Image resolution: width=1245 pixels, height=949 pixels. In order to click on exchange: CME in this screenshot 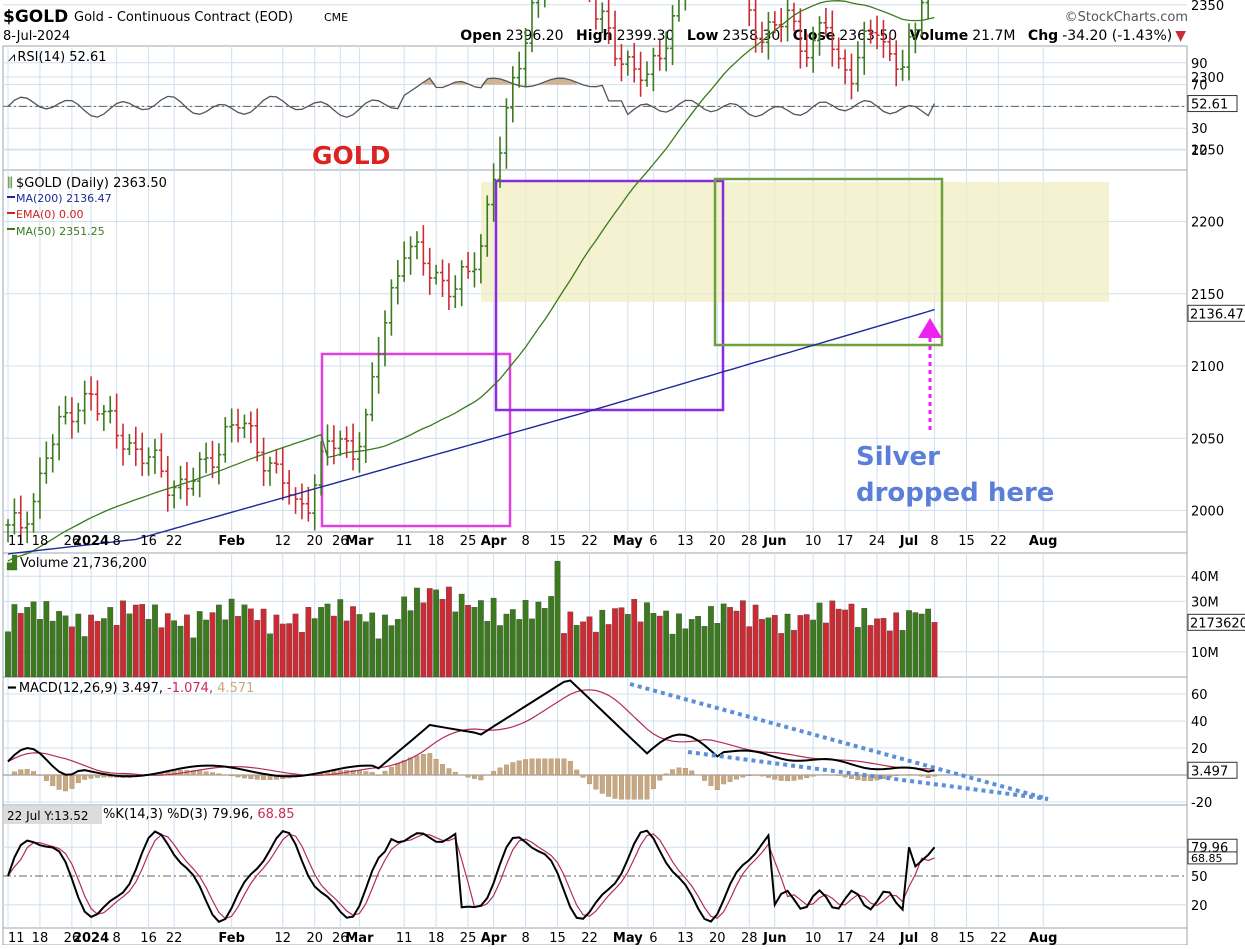, I will do `click(336, 17)`.